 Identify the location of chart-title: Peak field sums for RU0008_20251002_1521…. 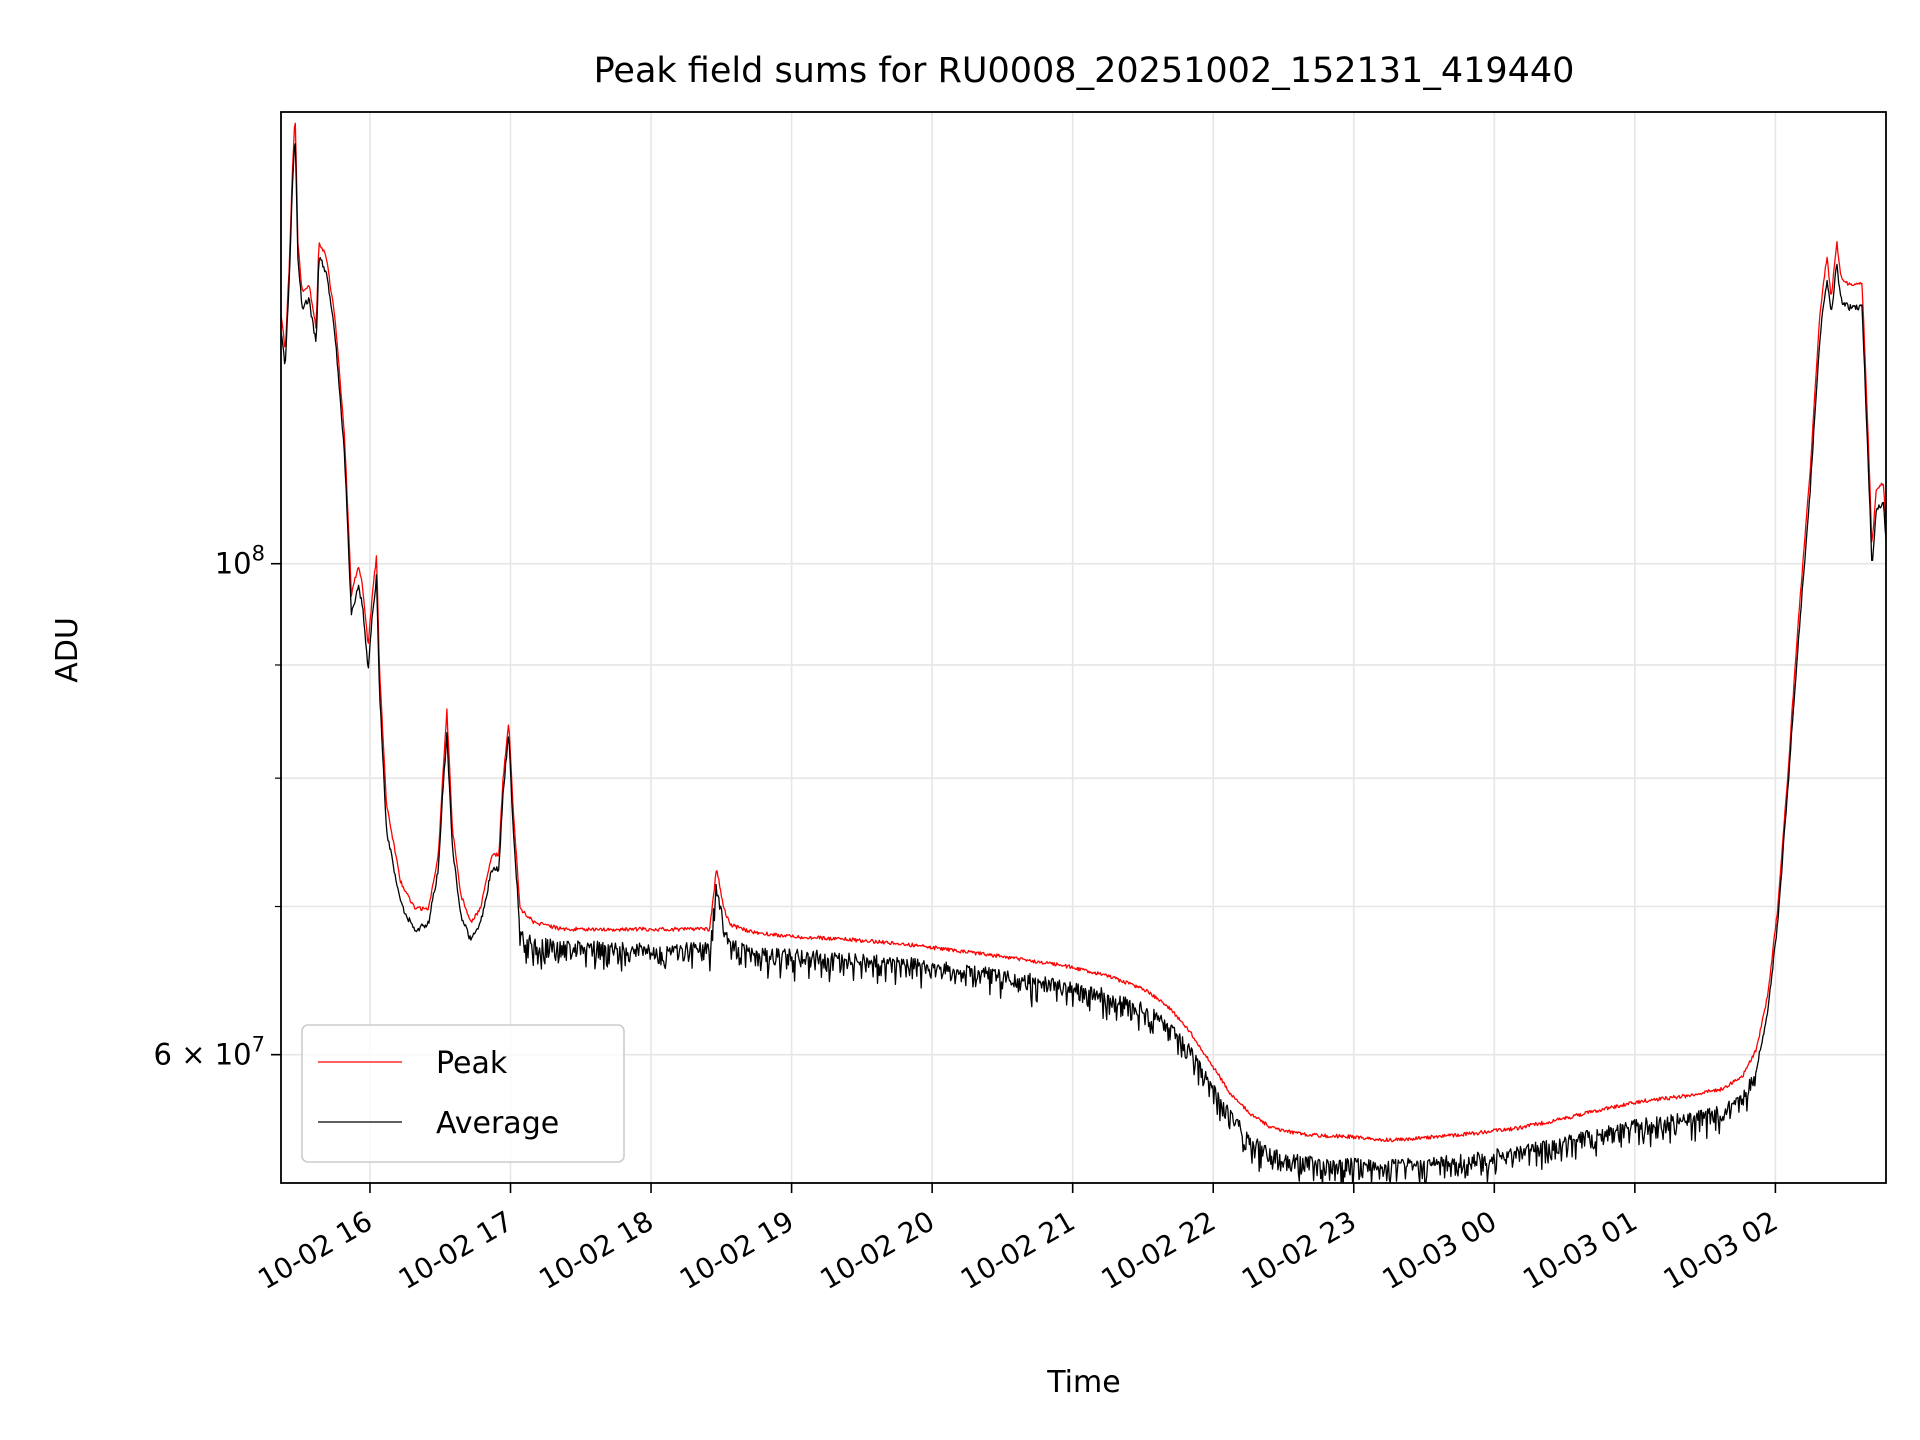
(1084, 71).